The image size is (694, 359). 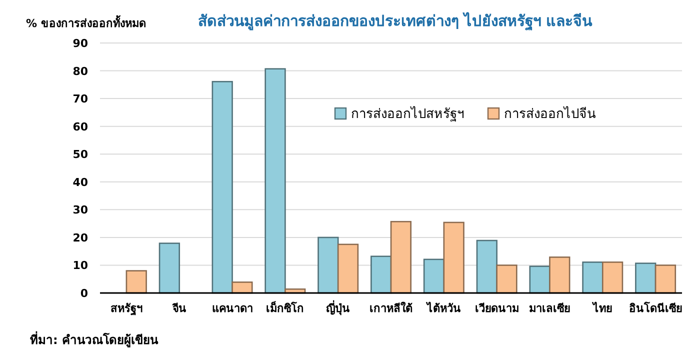 What do you see at coordinates (86, 22) in the screenshot?
I see `y-axis-title: % ของการส่งออกทั้งหมด` at bounding box center [86, 22].